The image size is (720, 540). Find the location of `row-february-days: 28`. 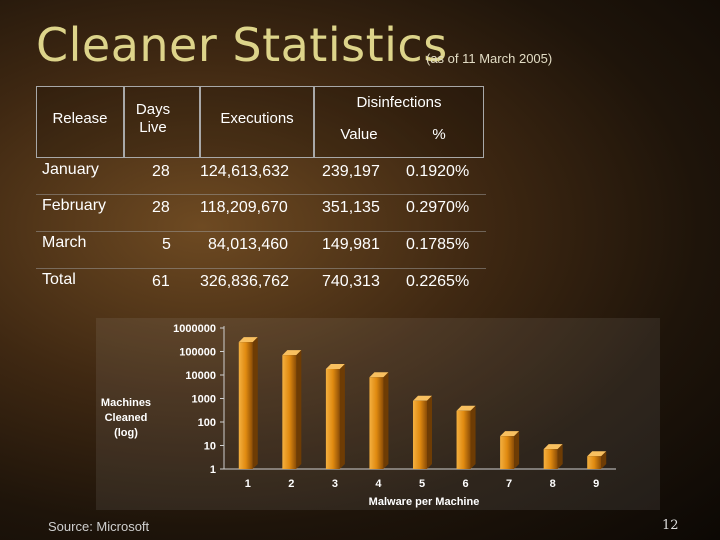

row-february-days: 28 is located at coordinates (161, 207).